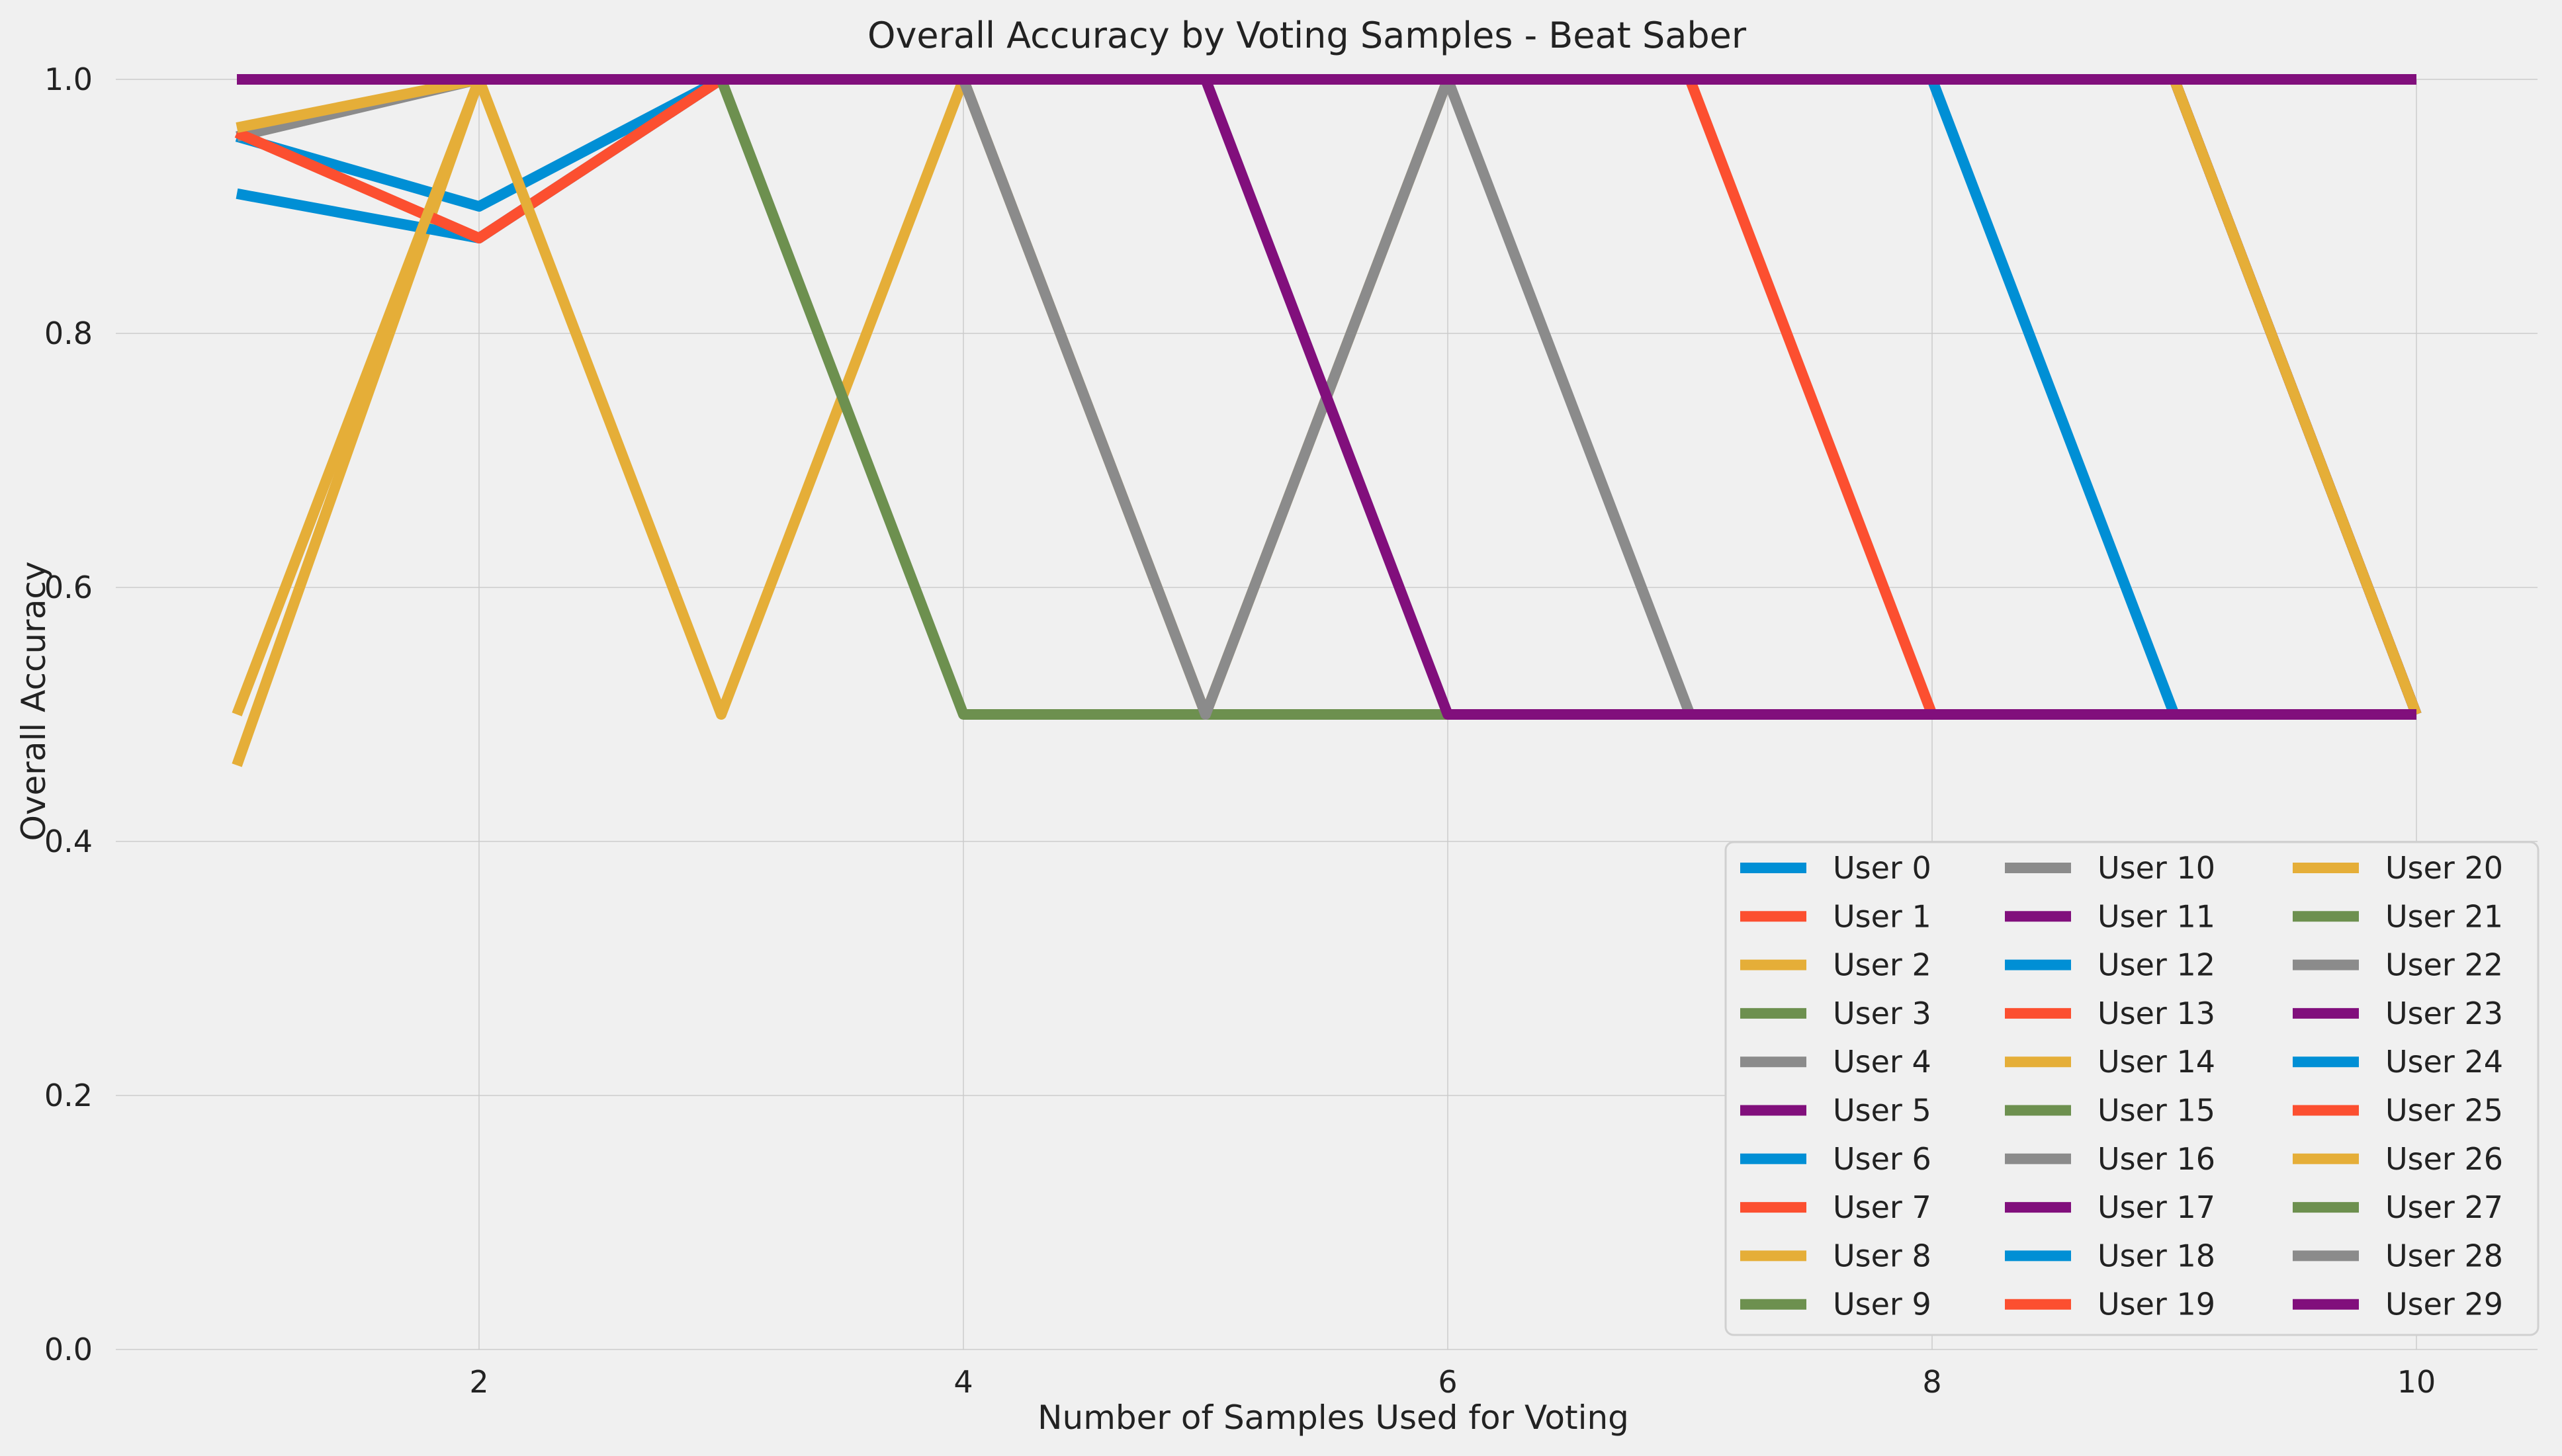  I want to click on x-tick-label: 2, so click(478, 1382).